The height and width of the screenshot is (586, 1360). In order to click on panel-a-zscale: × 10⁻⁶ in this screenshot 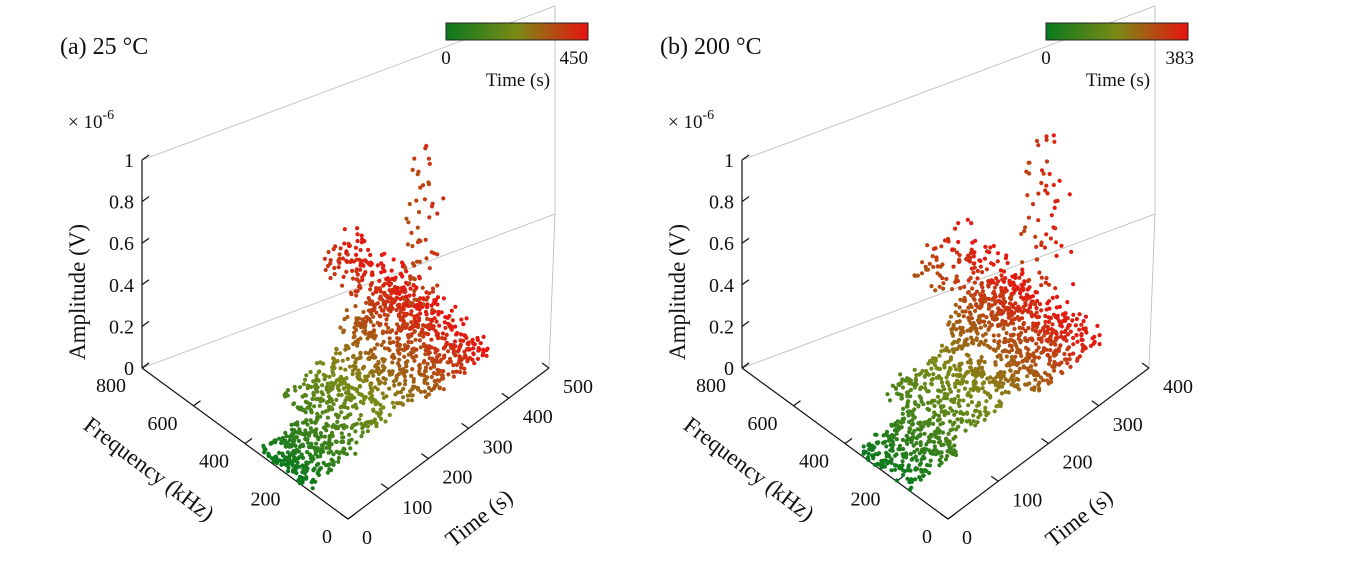, I will do `click(91, 120)`.